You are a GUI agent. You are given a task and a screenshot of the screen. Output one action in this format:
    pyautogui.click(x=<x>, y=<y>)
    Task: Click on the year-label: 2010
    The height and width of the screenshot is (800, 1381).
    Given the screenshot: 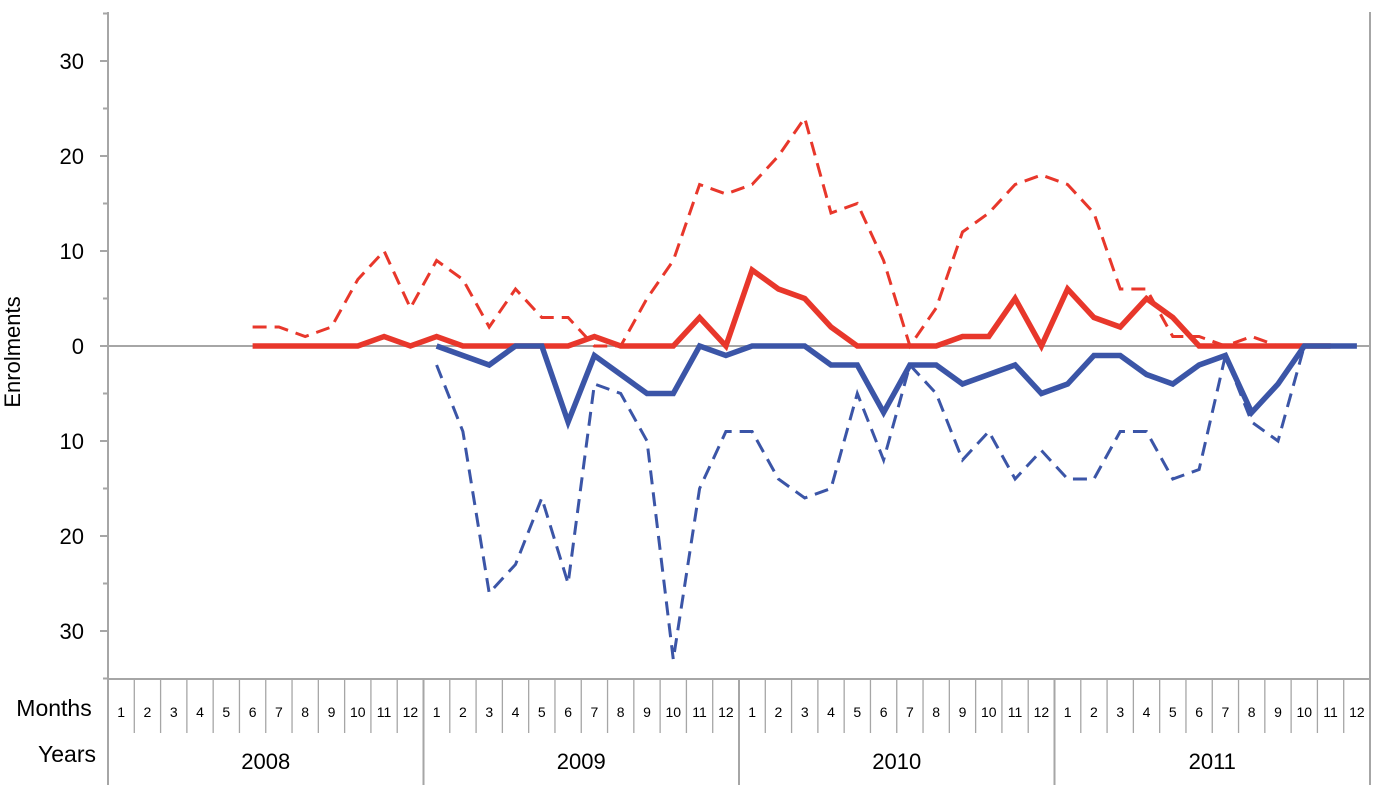 What is the action you would take?
    pyautogui.click(x=896, y=761)
    